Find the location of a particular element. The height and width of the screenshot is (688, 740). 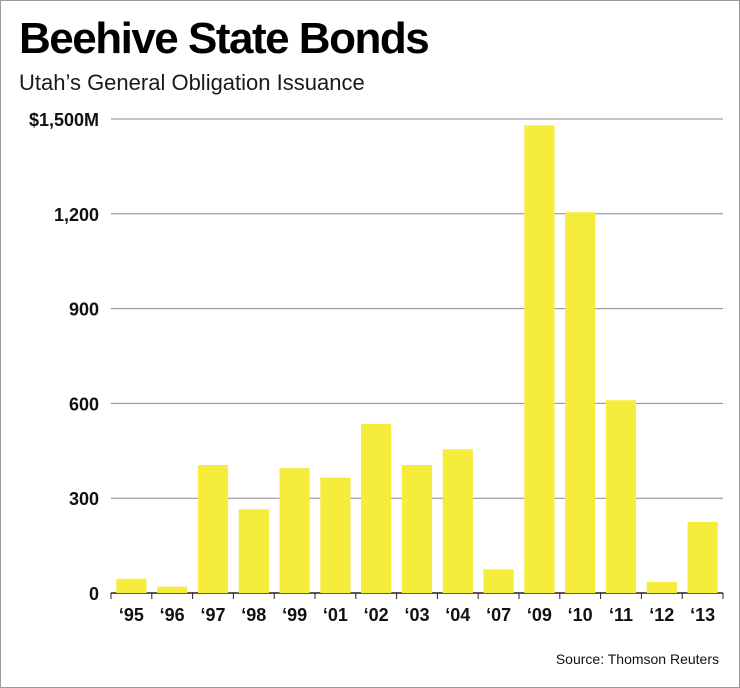

x-tick-label: ‘12 is located at coordinates (661, 615).